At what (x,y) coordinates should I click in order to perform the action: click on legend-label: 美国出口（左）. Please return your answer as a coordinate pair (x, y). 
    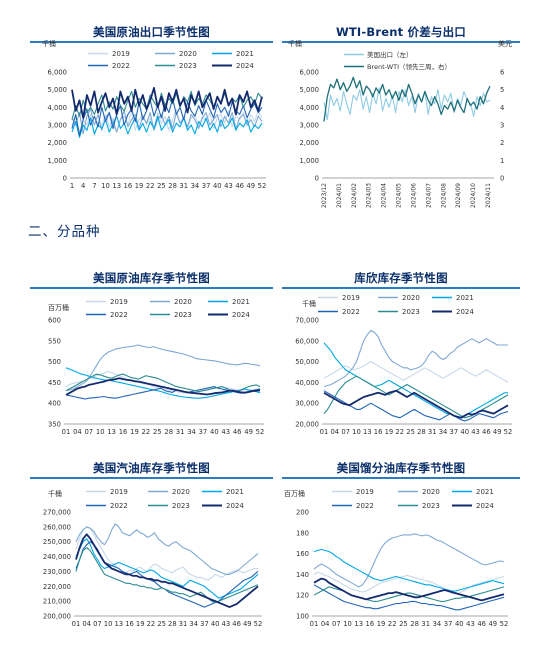
    Looking at the image, I should click on (390, 54).